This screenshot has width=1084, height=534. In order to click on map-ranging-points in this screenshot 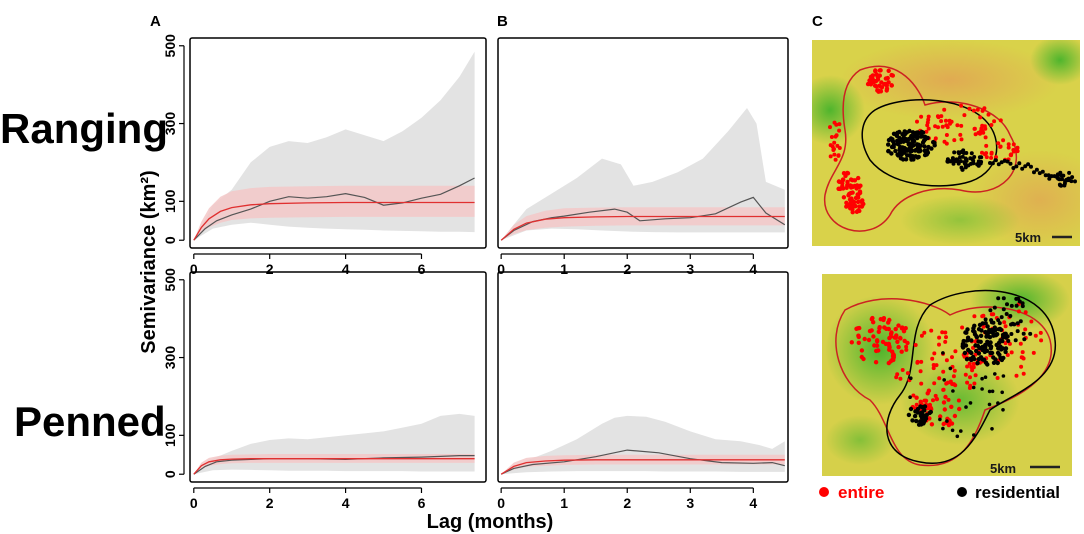, I will do `click(952, 141)`.